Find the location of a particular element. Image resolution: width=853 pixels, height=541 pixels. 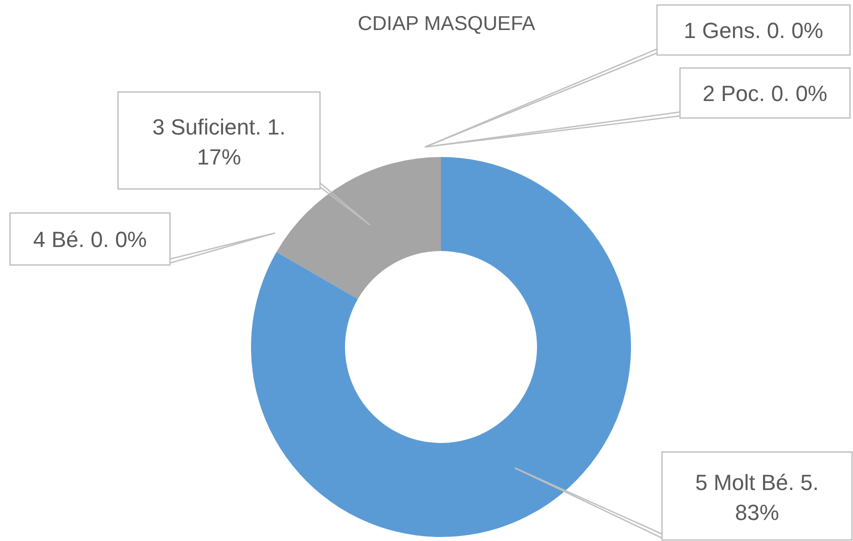

category-label: 2 Poc. 0. 0% is located at coordinates (765, 93).